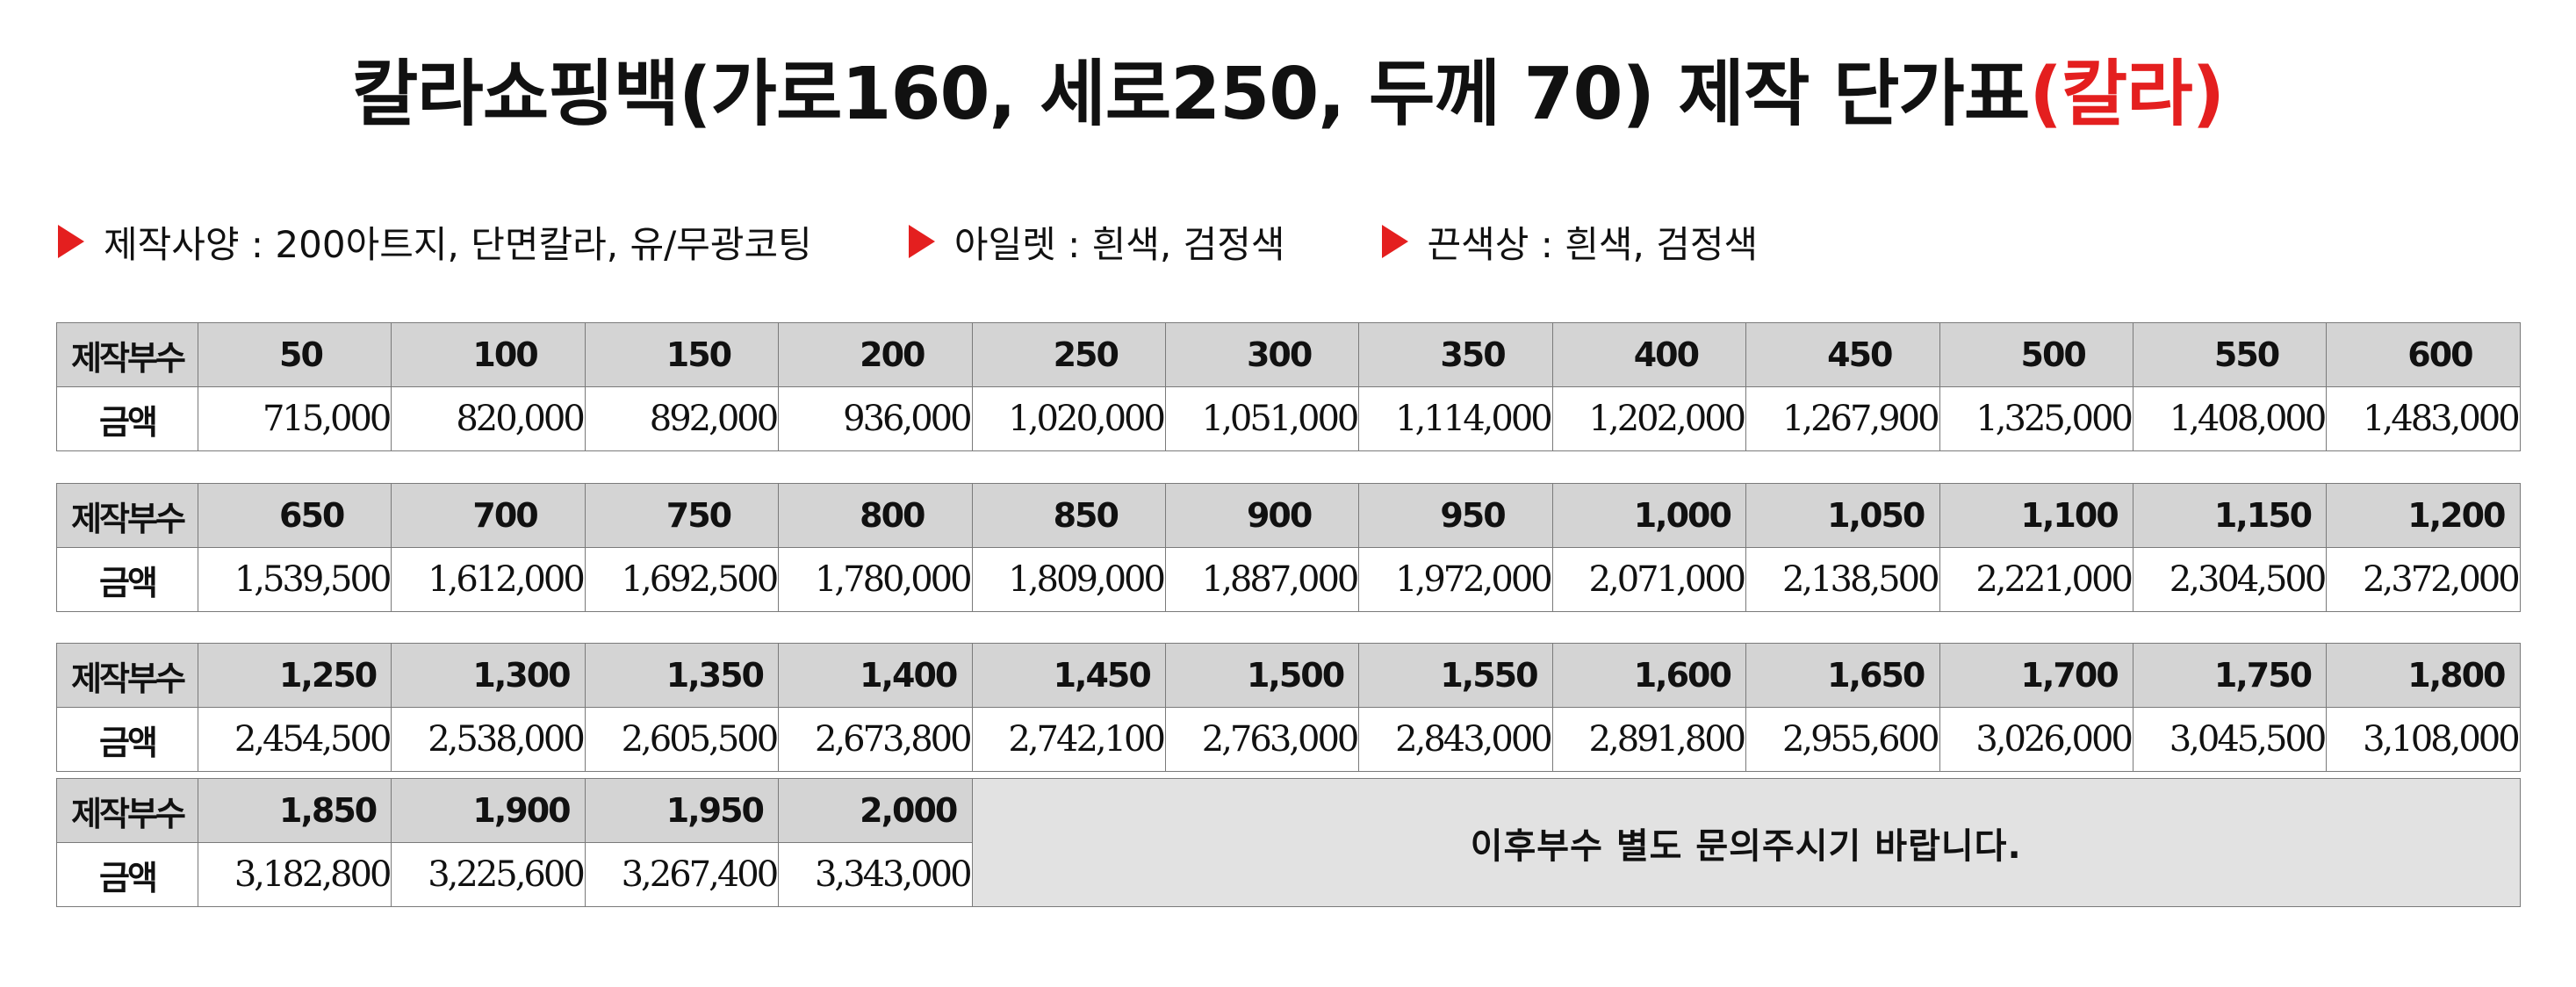  I want to click on spec-text: 제작사양 : 200아트지, 단면칼라, 유/무광코팅, so click(458, 244).